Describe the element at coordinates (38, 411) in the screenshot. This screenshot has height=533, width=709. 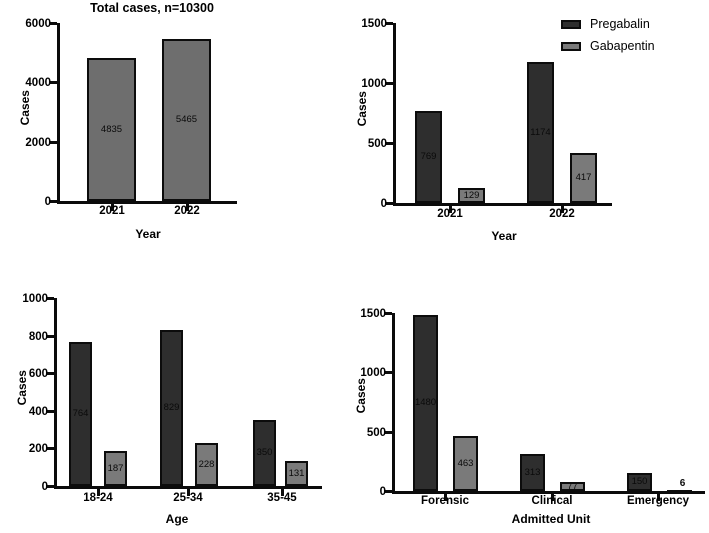
I see `y-tick-label: 400` at that location.